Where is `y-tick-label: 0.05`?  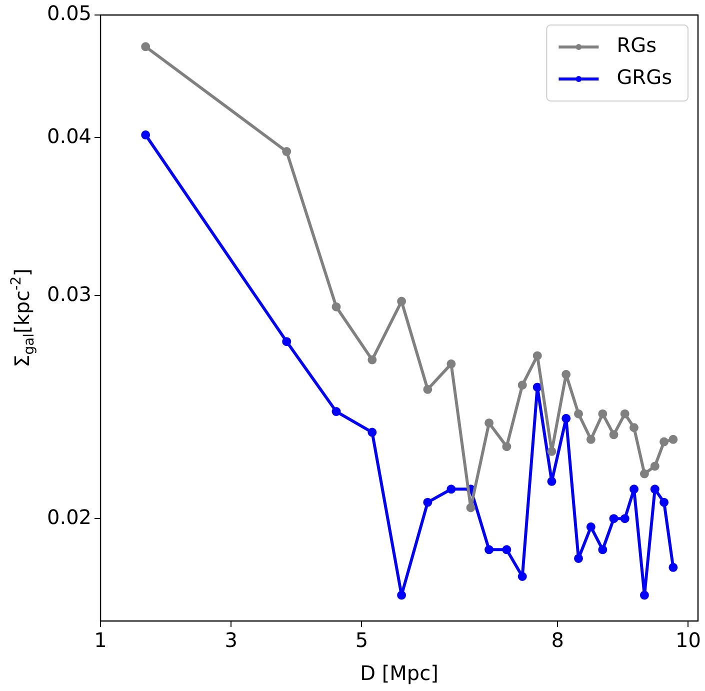
y-tick-label: 0.05 is located at coordinates (69, 13).